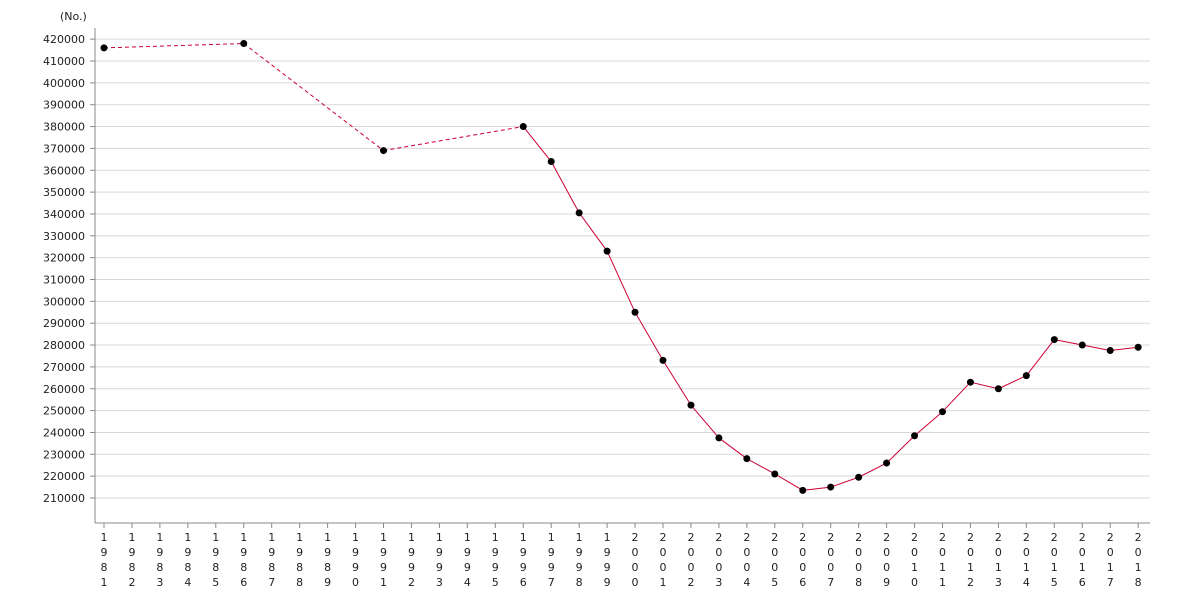 This screenshot has width=1180, height=600. Describe the element at coordinates (64, 83) in the screenshot. I see `y-tick-label: 400000` at that location.